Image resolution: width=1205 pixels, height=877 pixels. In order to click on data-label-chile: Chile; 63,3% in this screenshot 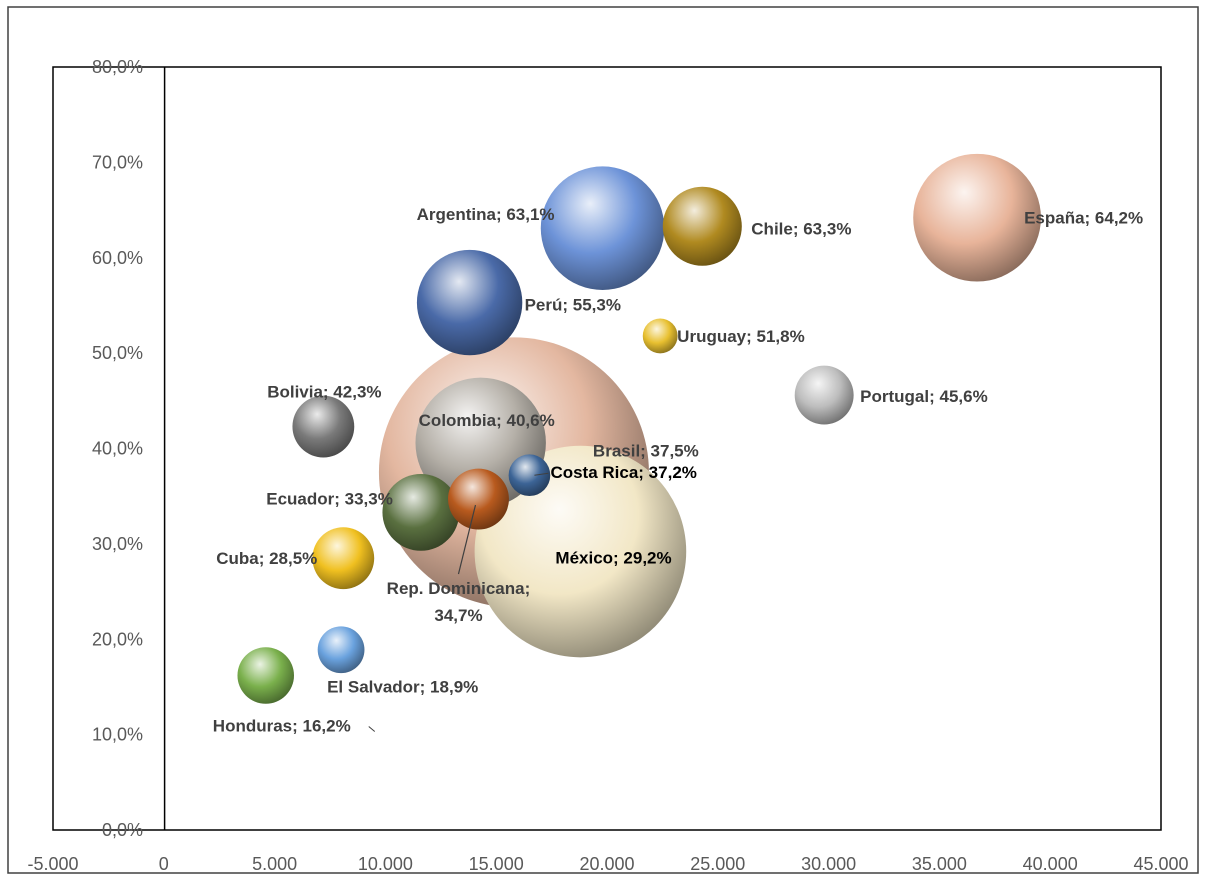, I will do `click(801, 228)`.